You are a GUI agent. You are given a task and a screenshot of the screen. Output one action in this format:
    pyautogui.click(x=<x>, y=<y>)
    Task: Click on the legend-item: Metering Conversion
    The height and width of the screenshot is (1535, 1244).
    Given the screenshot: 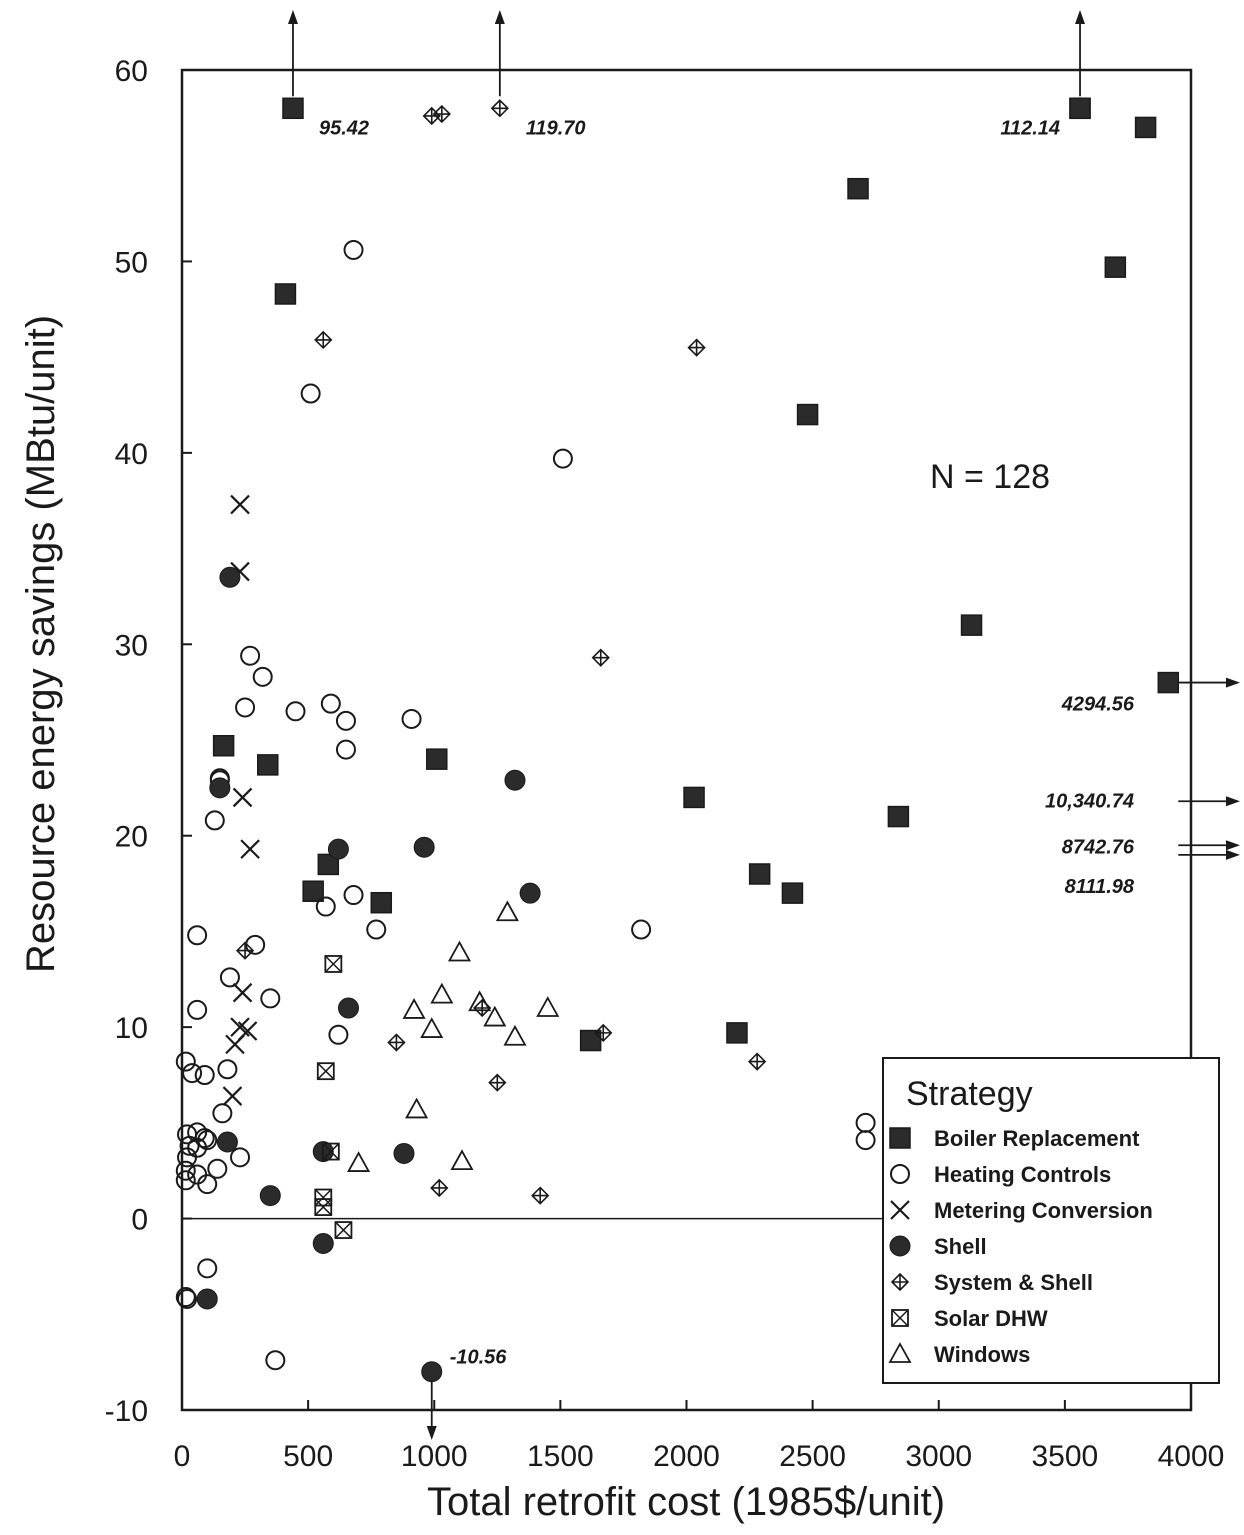 What is the action you would take?
    pyautogui.click(x=1021, y=1210)
    